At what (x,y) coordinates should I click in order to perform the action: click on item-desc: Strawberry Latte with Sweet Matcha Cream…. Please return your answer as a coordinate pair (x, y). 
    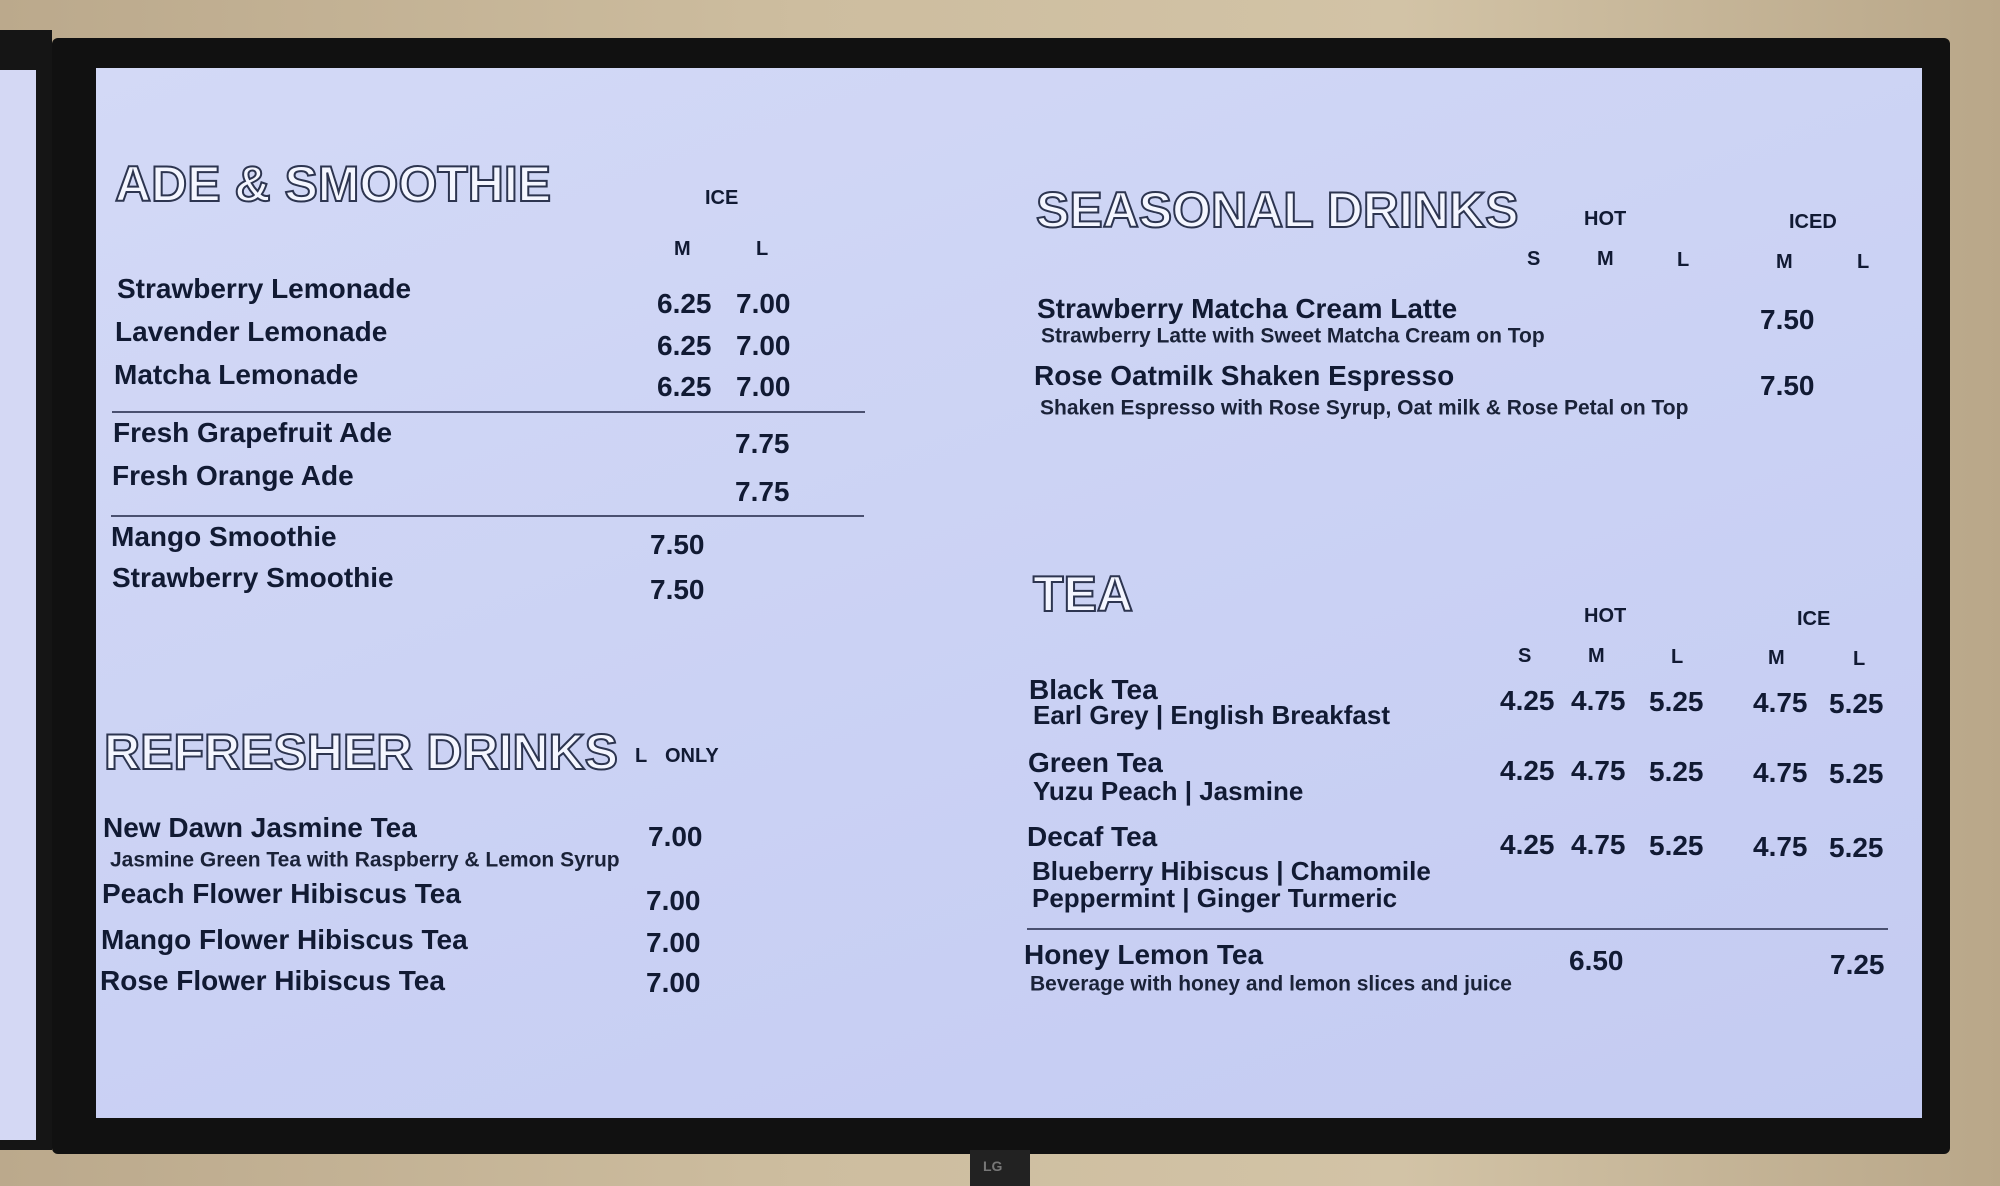
    Looking at the image, I should click on (1293, 336).